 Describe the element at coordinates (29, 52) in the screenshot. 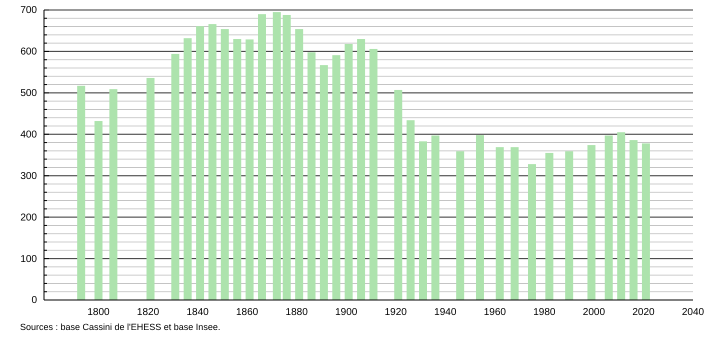

I see `y-tick-label: 600` at that location.